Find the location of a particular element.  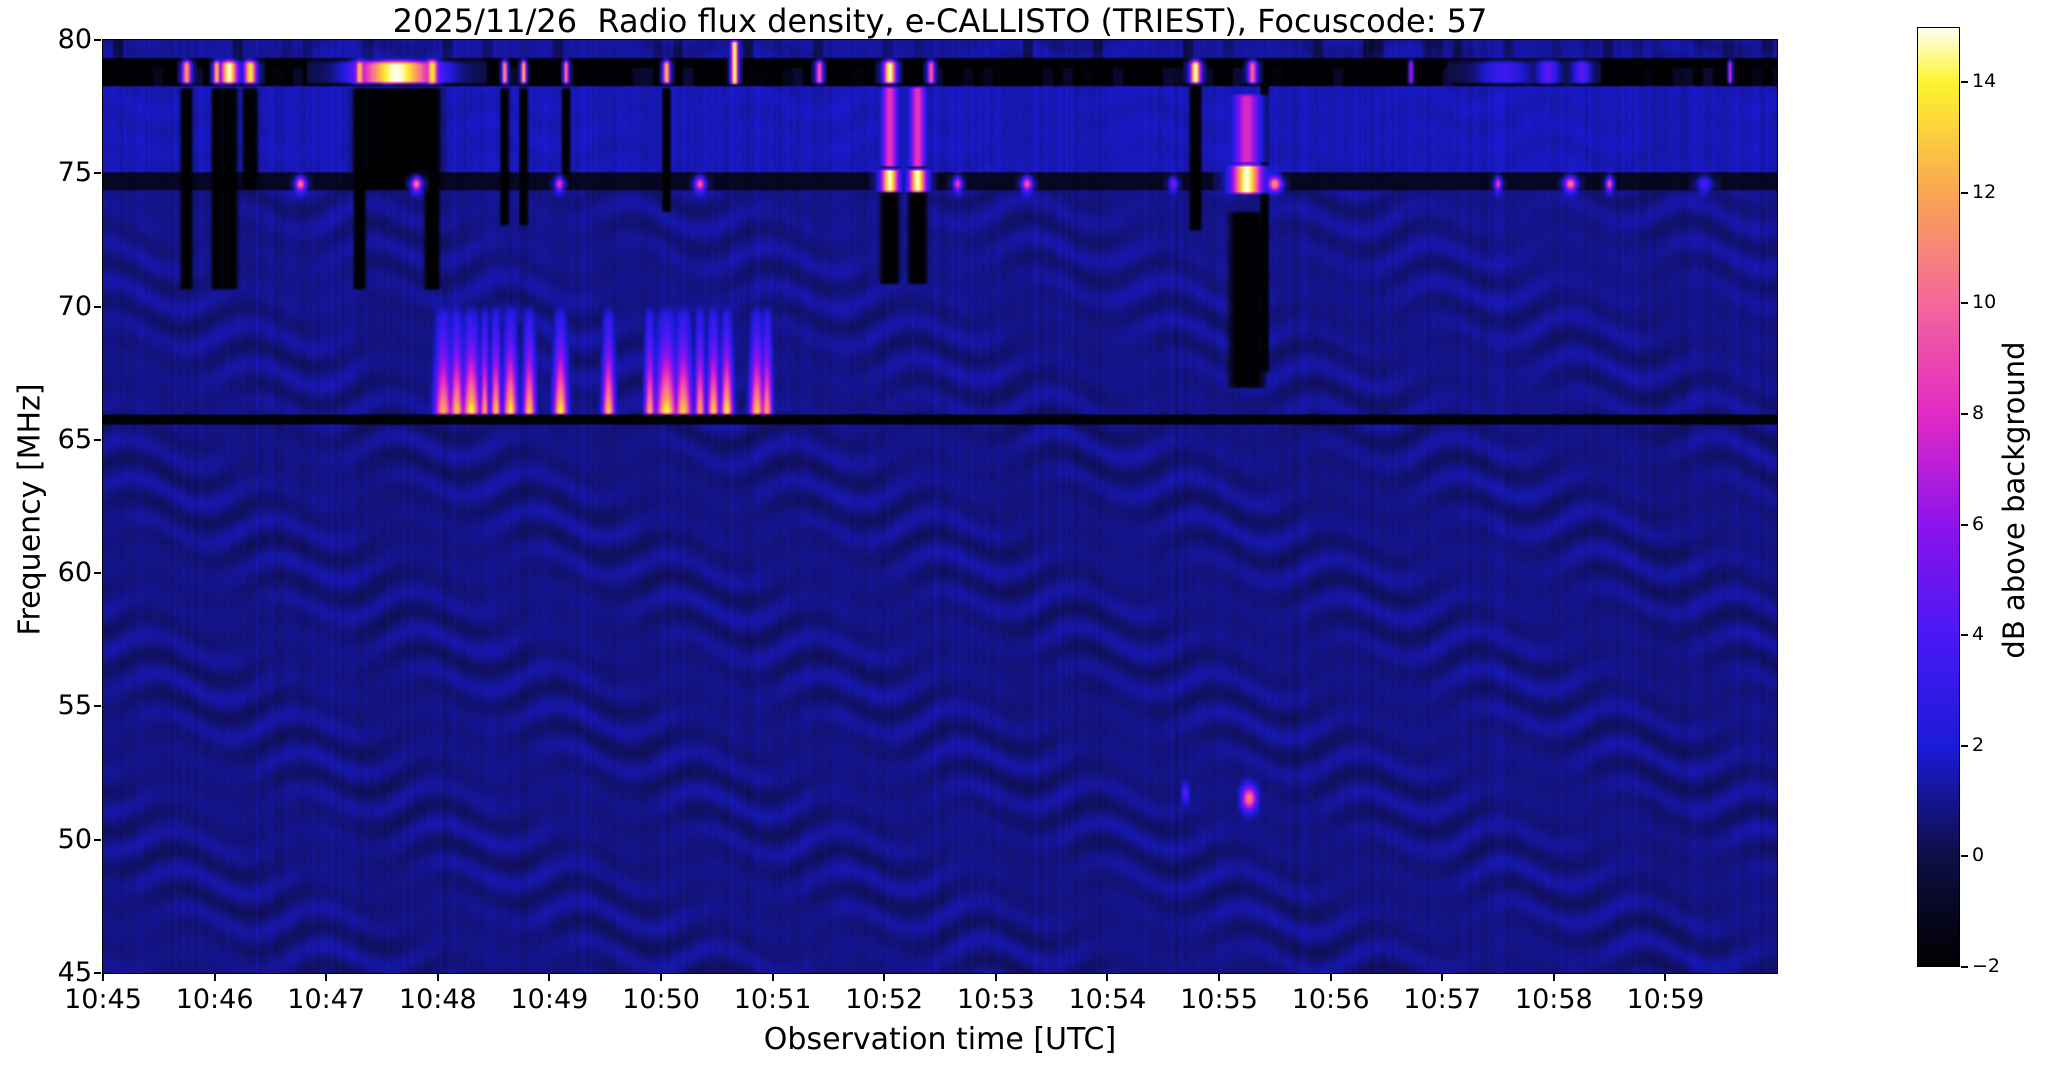

colorbar-tick-label: 14 is located at coordinates (1984, 81).